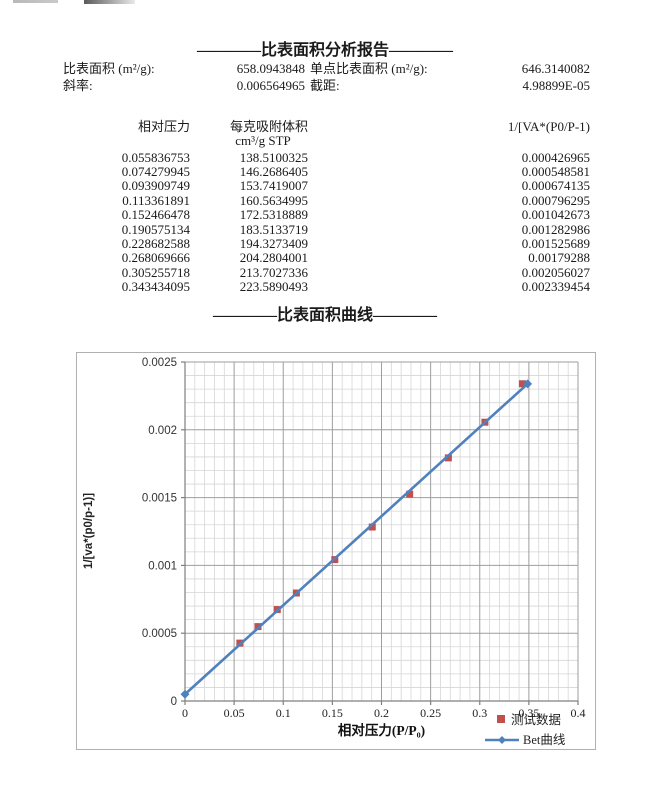 Image resolution: width=650 pixels, height=799 pixels. I want to click on y-tick-labels: 0 0.0005 0.001 0.0015 0.002 0.0025, so click(159, 532).